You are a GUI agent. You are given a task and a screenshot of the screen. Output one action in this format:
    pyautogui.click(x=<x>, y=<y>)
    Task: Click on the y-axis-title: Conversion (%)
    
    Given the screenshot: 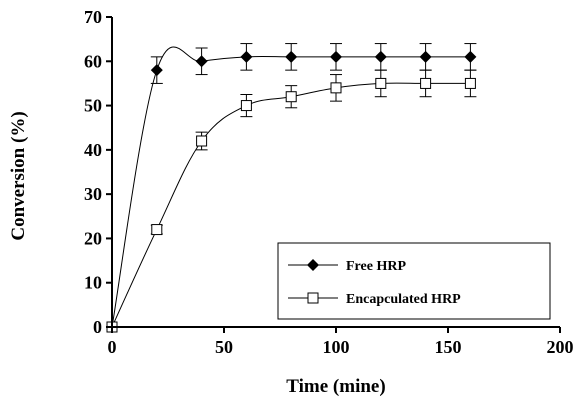 What is the action you would take?
    pyautogui.click(x=18, y=175)
    